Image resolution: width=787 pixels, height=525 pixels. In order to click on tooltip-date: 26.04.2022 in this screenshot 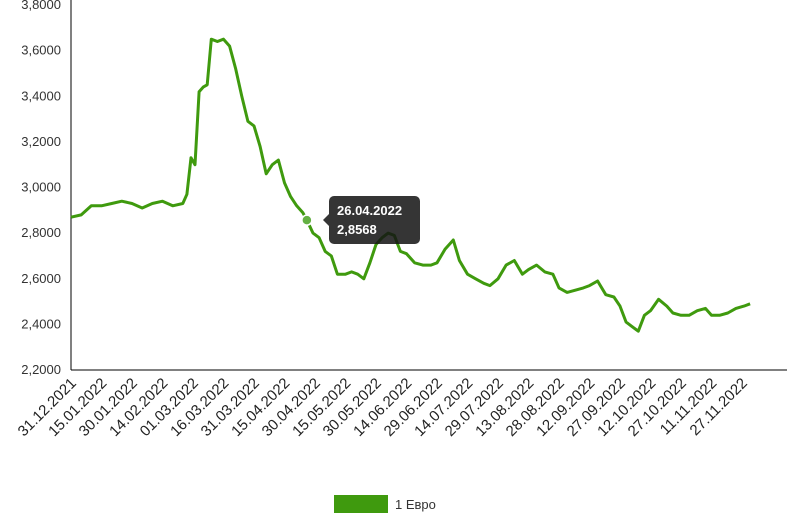, I will do `click(370, 210)`.